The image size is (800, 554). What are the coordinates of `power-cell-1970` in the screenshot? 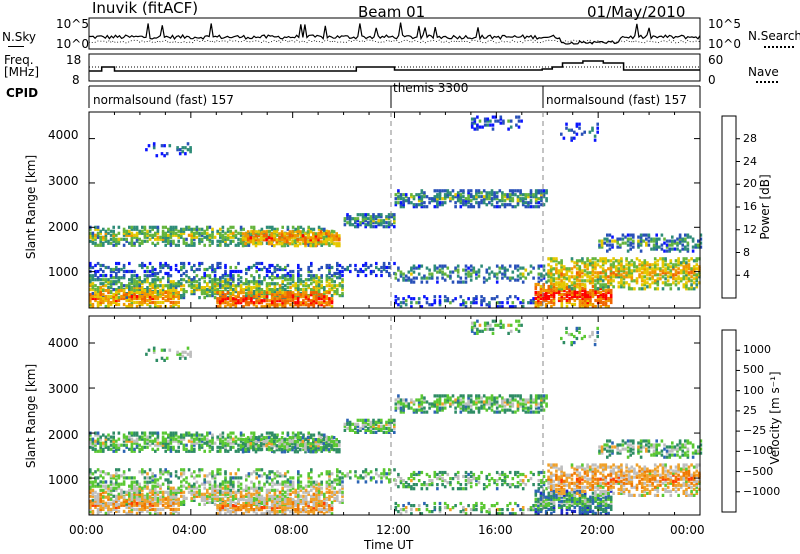 It's located at (259, 263).